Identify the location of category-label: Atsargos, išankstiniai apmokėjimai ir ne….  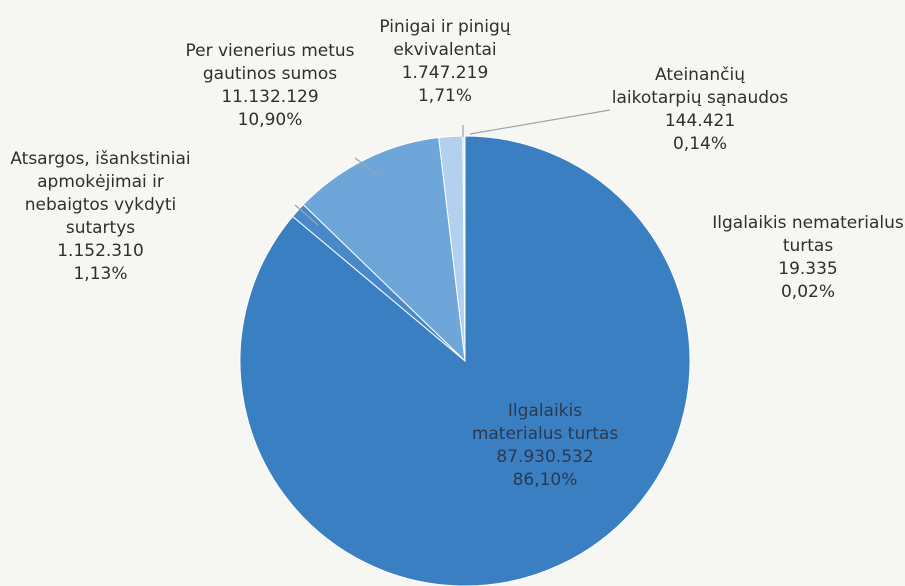
(100, 193).